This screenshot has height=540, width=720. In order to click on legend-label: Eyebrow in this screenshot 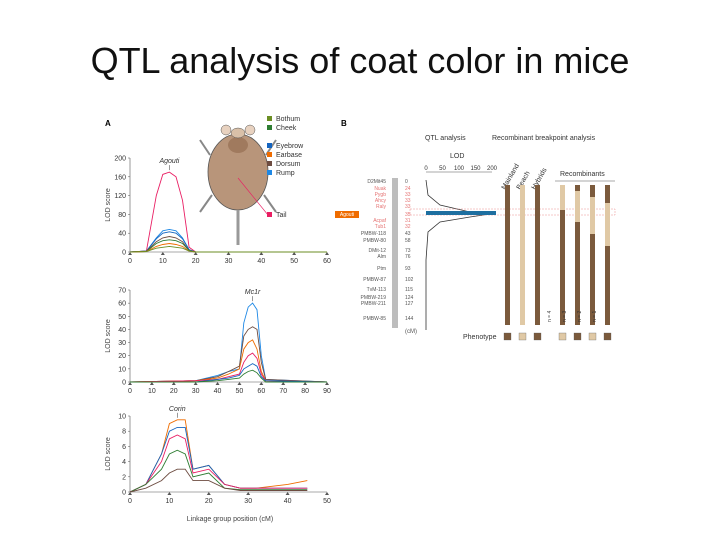, I will do `click(290, 146)`.